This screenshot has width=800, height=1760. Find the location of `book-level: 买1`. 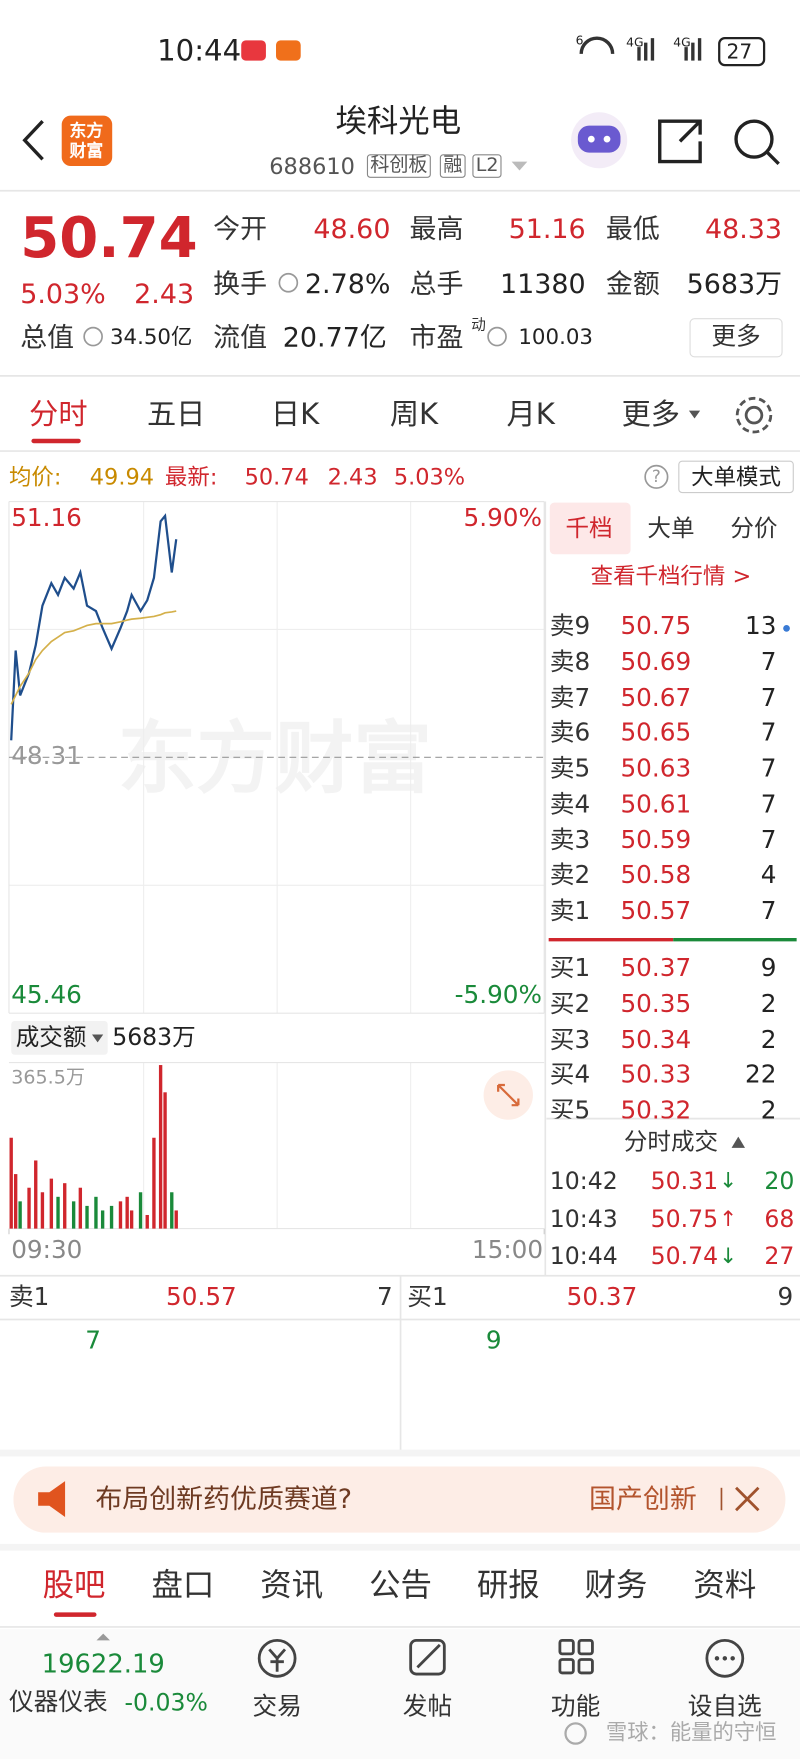

book-level: 买1 is located at coordinates (570, 968).